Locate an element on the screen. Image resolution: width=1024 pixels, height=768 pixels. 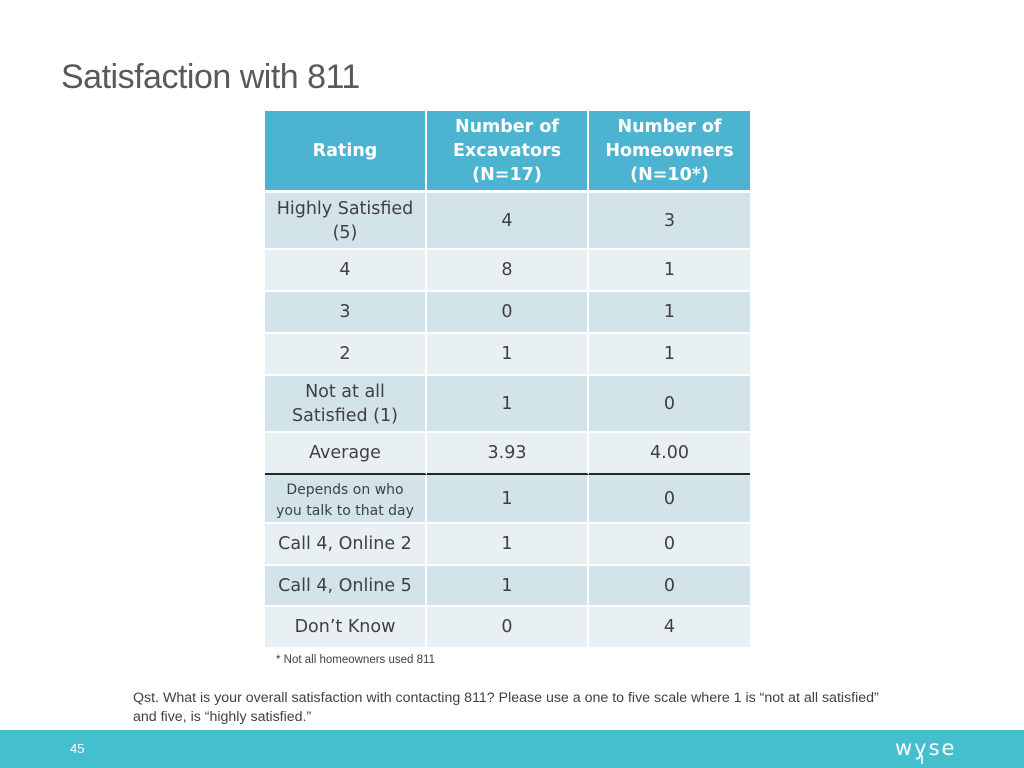
table-row: Highly Satisfied (5) 4 3 is located at coordinates (507, 221).